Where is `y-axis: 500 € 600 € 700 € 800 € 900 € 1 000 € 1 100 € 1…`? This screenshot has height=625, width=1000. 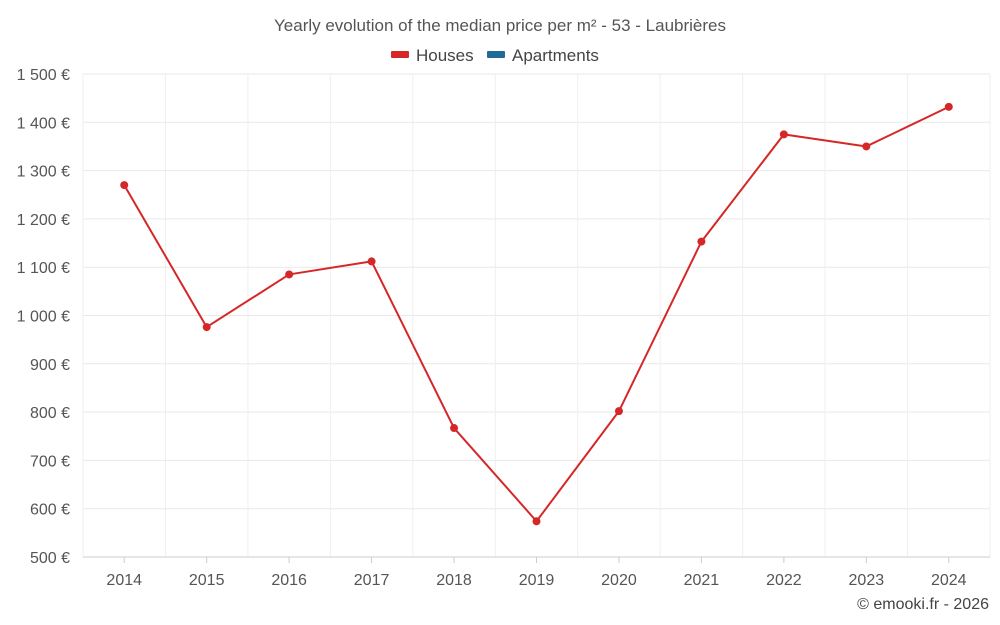
y-axis: 500 € 600 € 700 € 800 € 900 € 1 000 € 1 100 € 1… is located at coordinates (43, 317).